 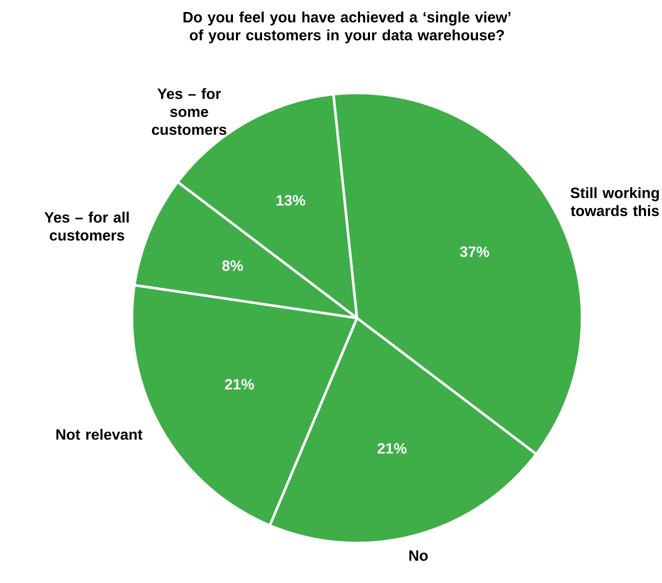 What do you see at coordinates (614, 201) in the screenshot?
I see `slice-label: Still working towards this` at bounding box center [614, 201].